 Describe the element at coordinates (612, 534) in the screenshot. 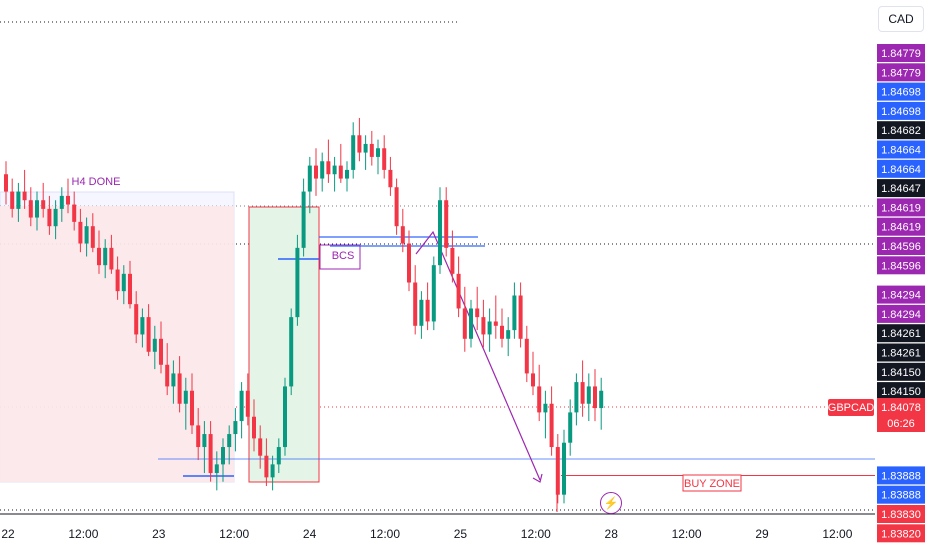

I see `time-tick-label: 28` at that location.